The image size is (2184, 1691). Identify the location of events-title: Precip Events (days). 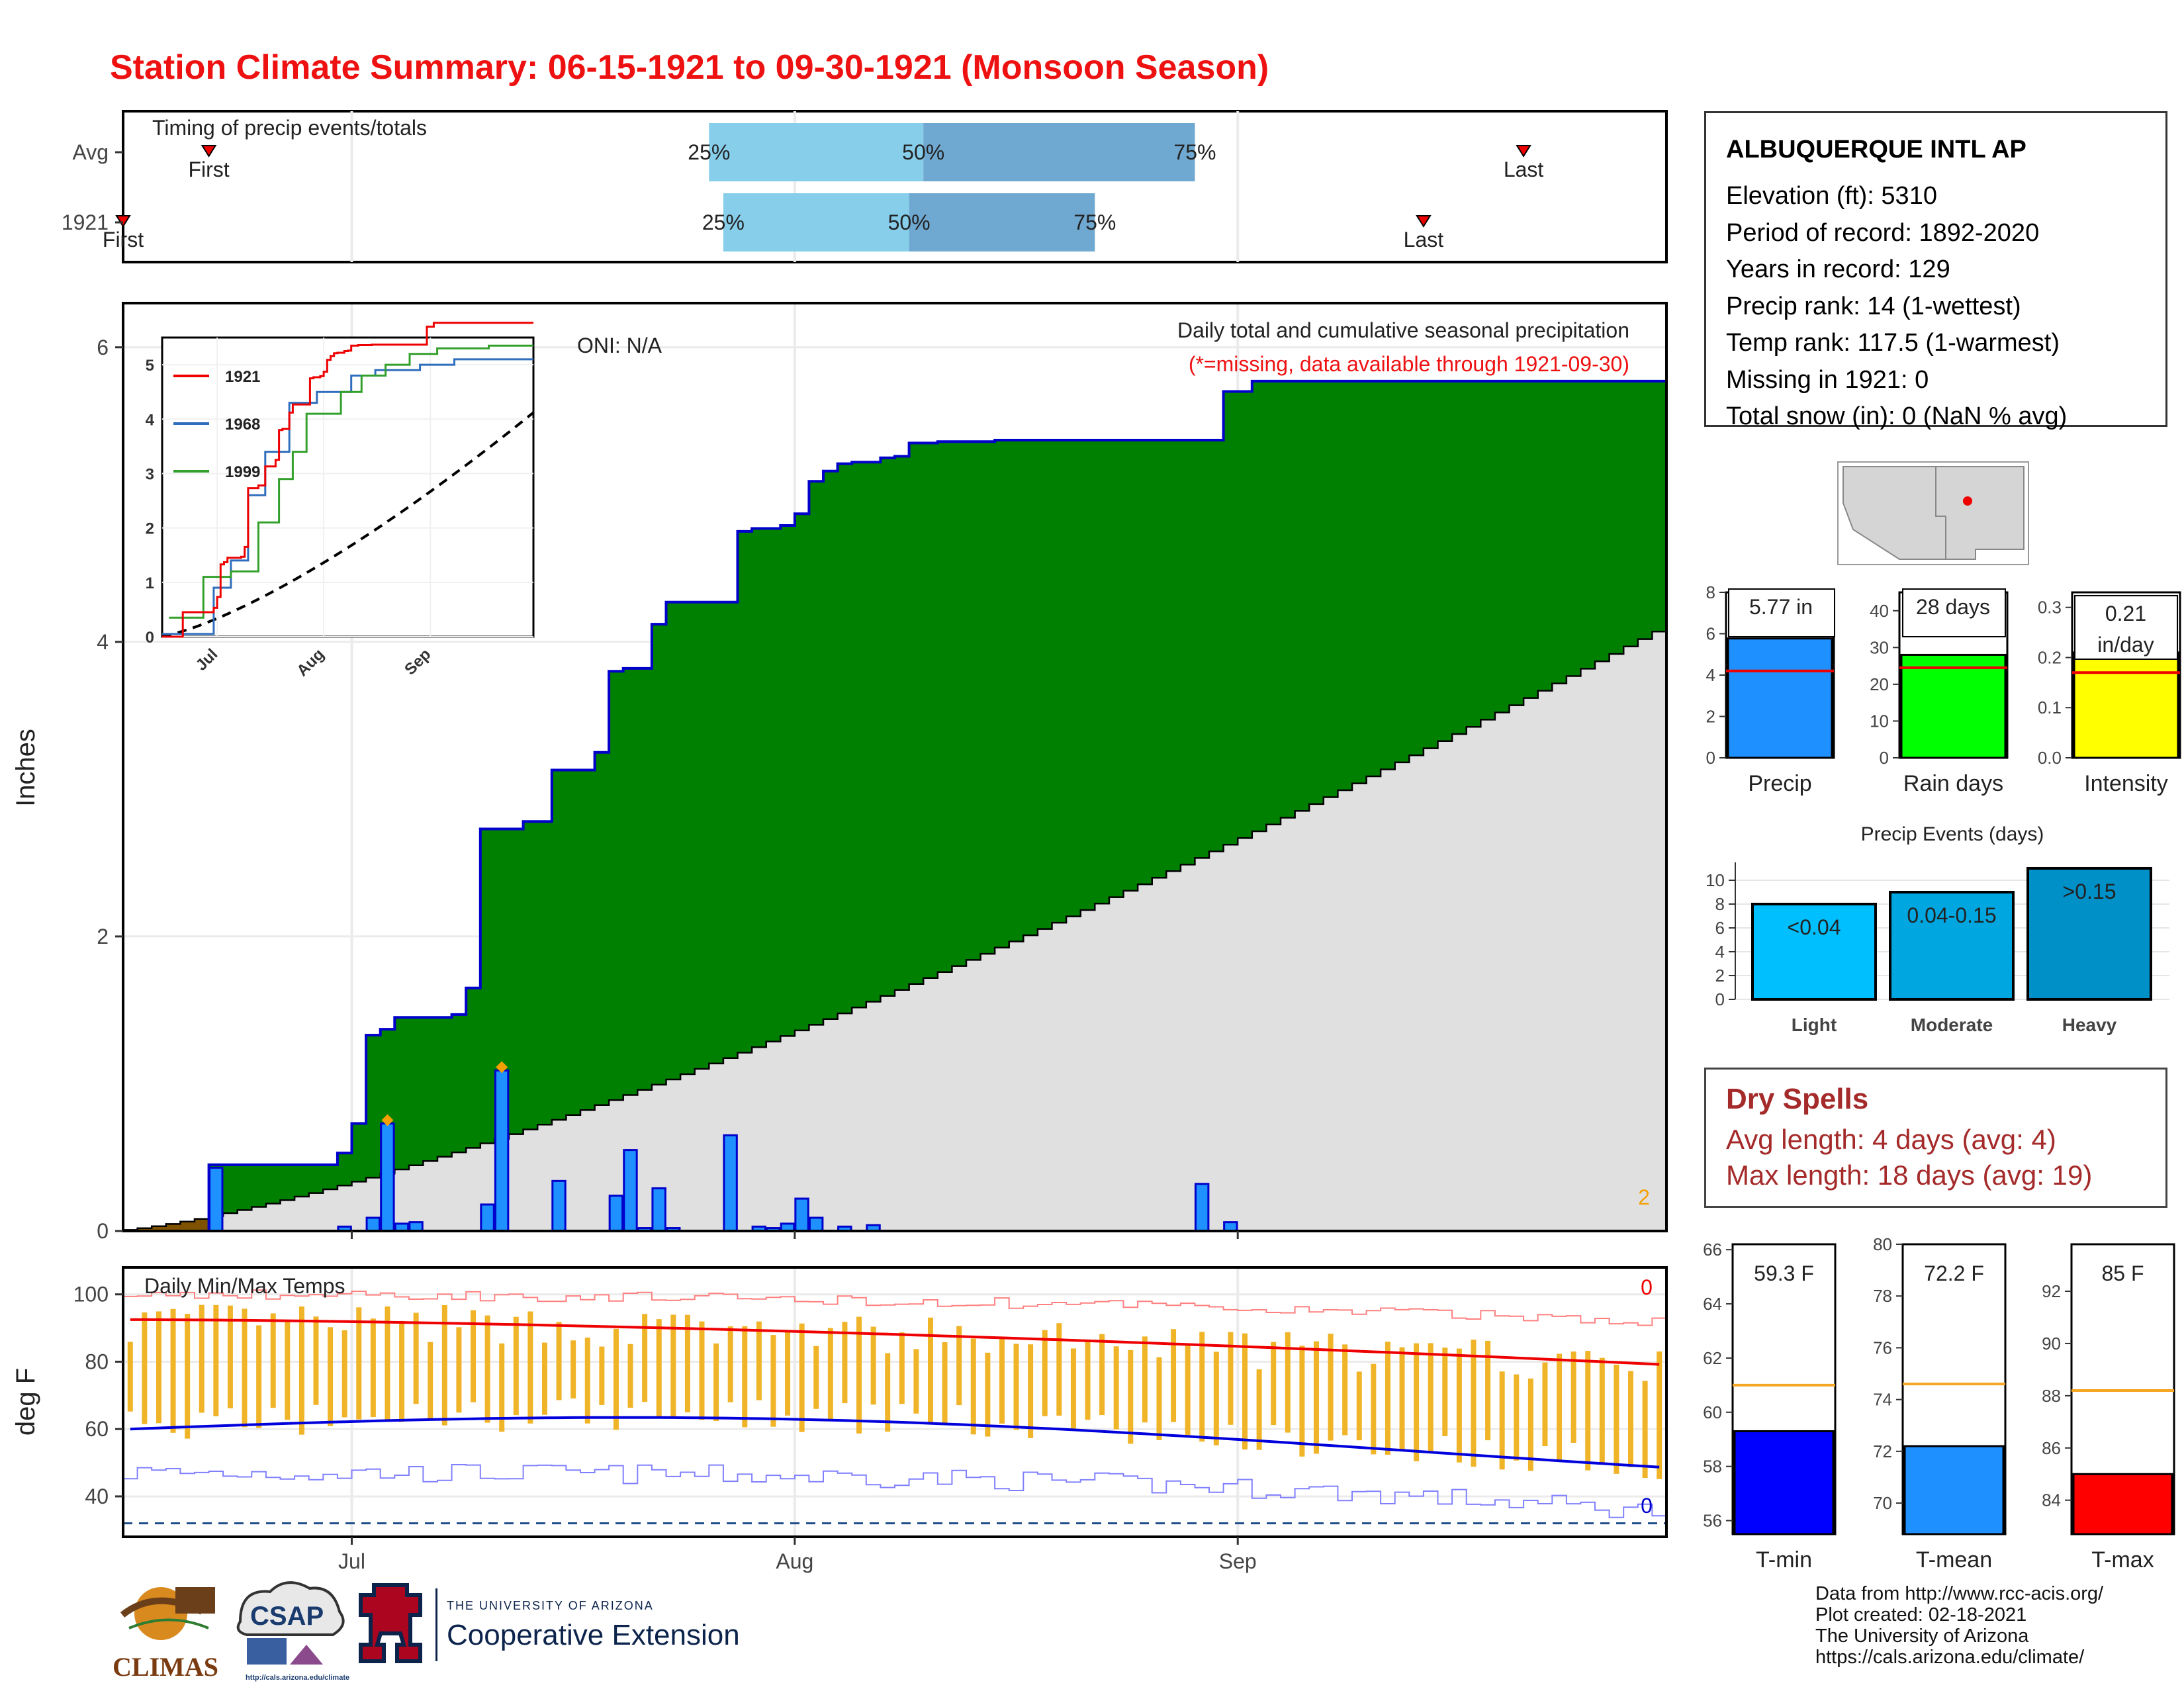
(1952, 834).